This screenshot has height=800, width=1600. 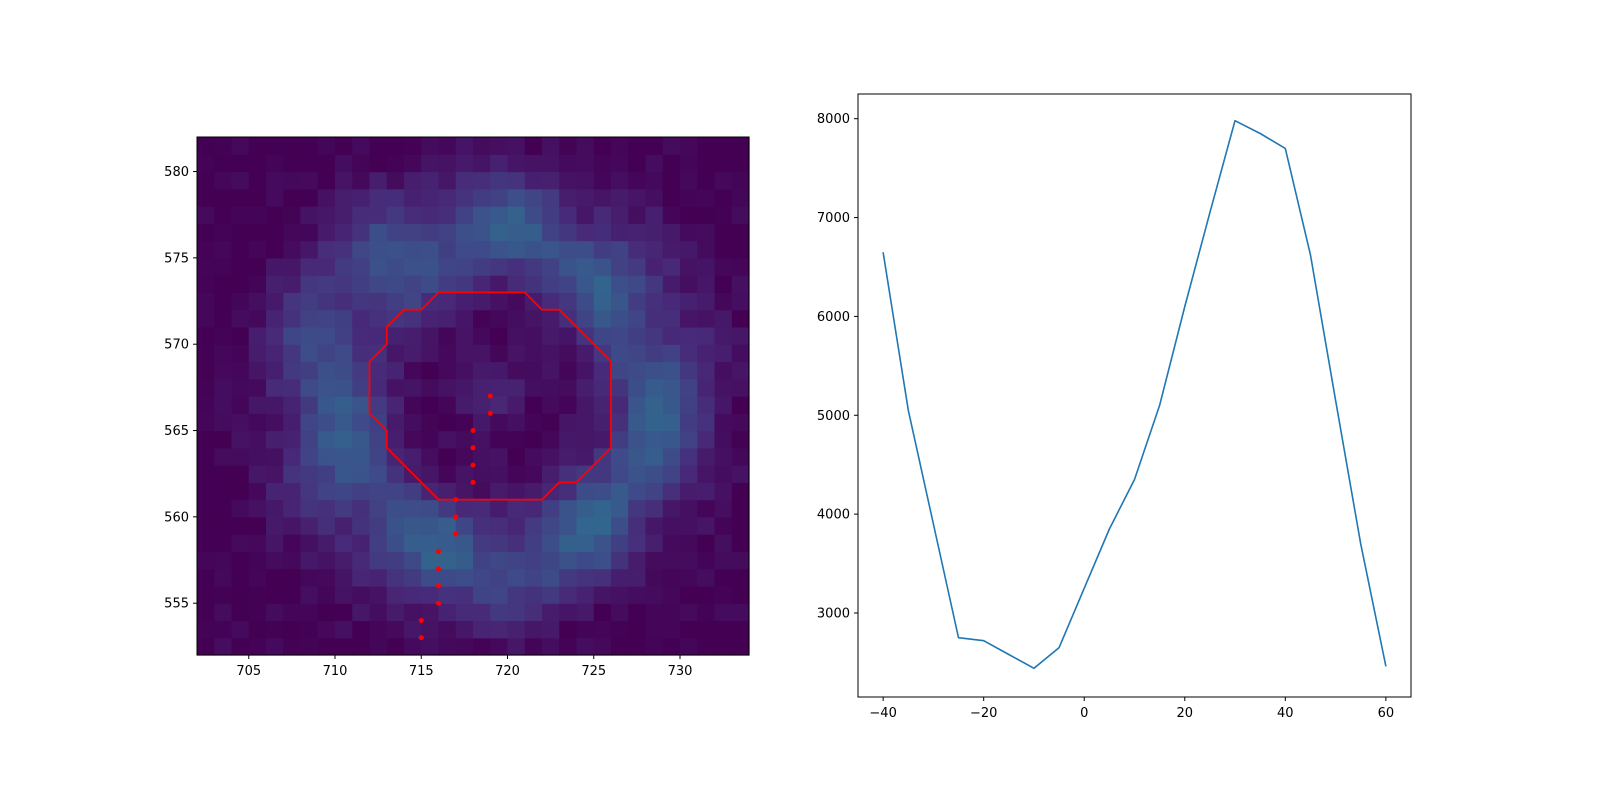 What do you see at coordinates (421, 671) in the screenshot?
I see `x-tick-label: 715` at bounding box center [421, 671].